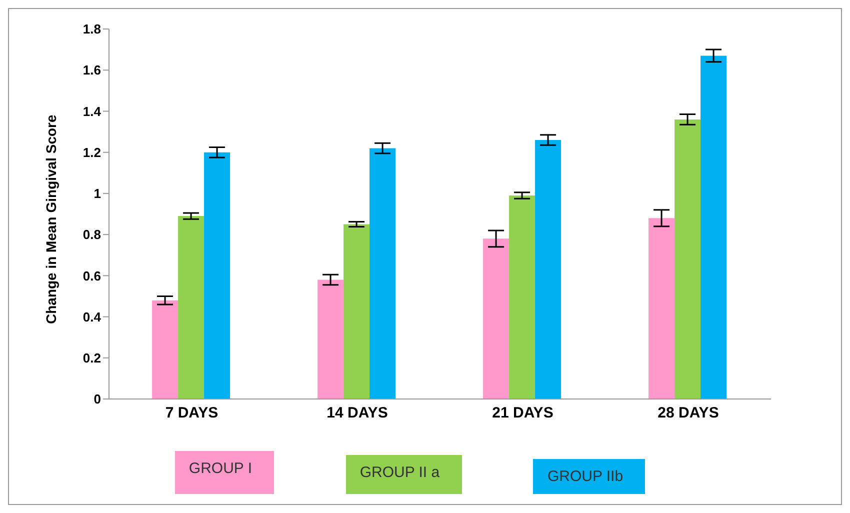  I want to click on y-tick-label: 1, so click(97, 194).